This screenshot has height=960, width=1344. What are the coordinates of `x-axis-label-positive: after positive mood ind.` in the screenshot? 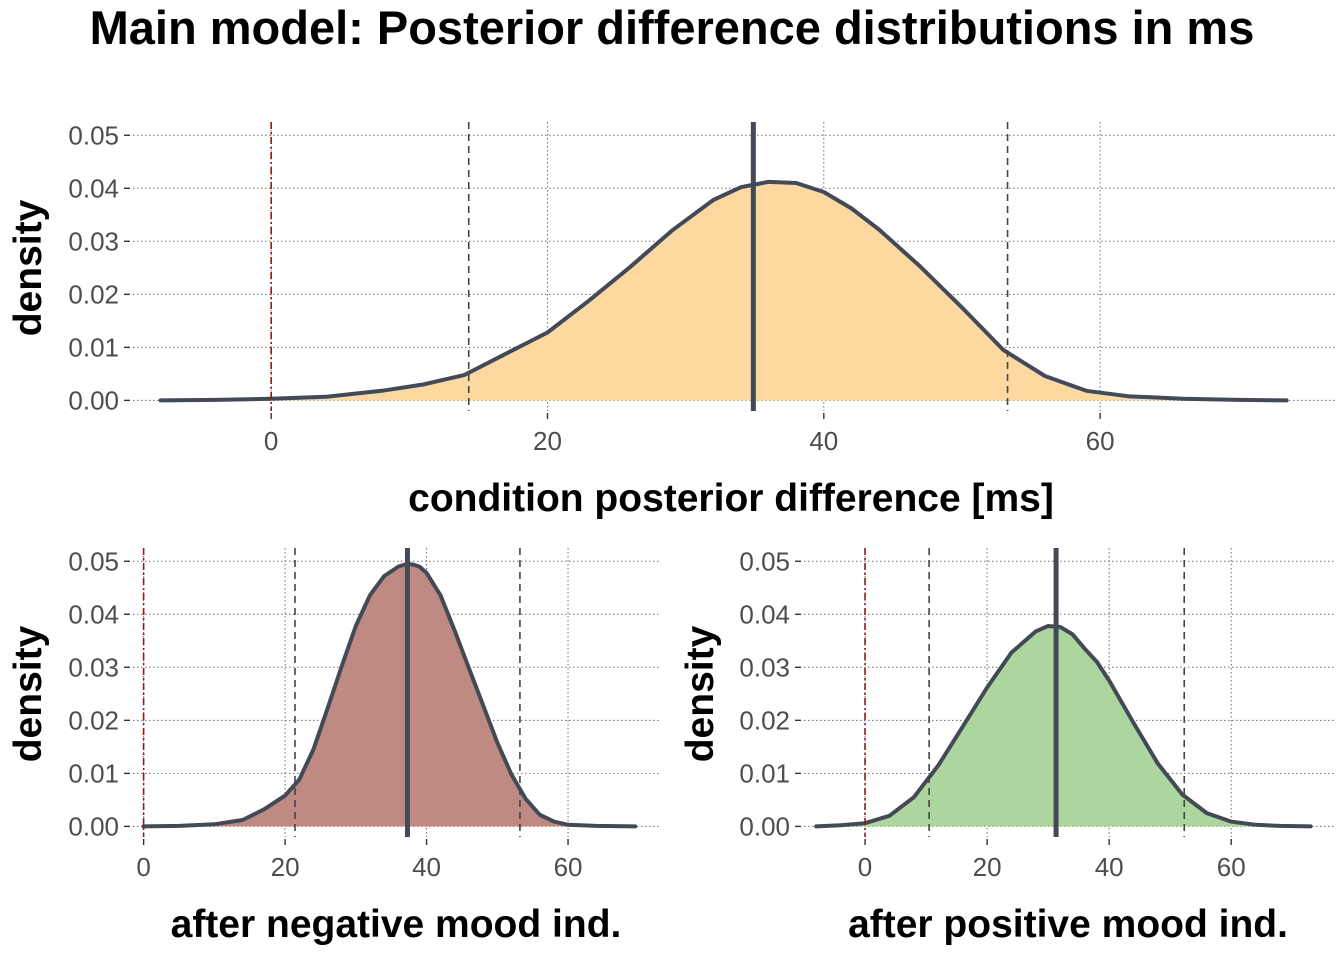 It's located at (1068, 924).